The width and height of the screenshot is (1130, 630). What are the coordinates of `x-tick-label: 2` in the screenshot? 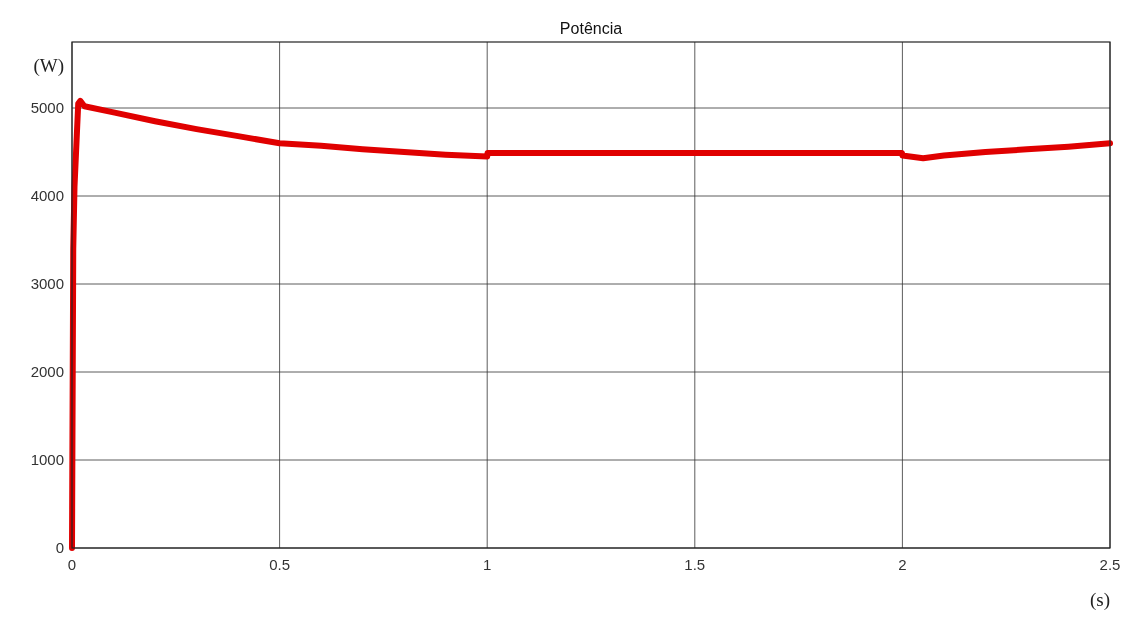 It's located at (902, 564).